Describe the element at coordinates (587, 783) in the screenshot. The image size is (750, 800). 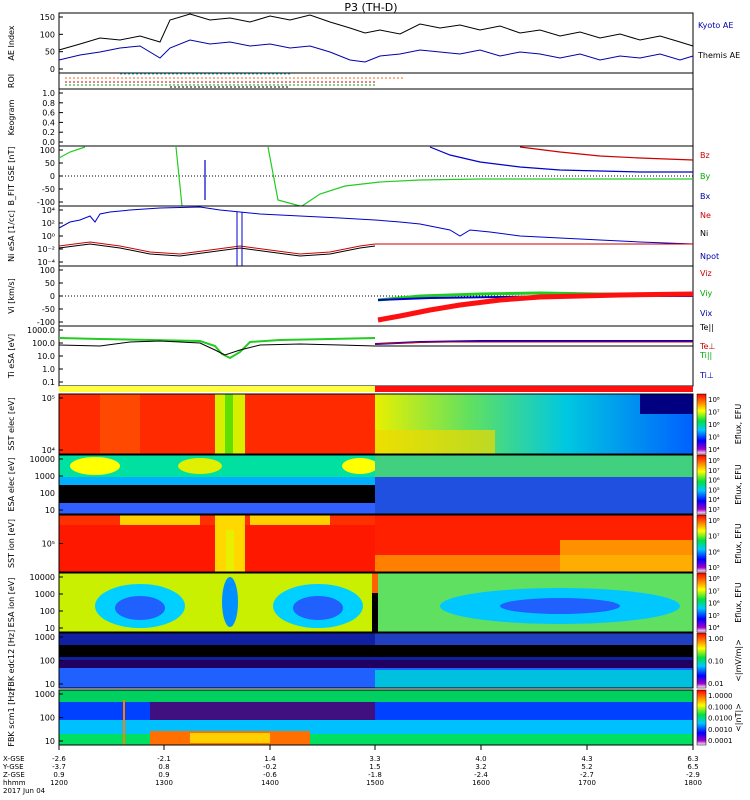
I see `footer-value: 1700` at that location.